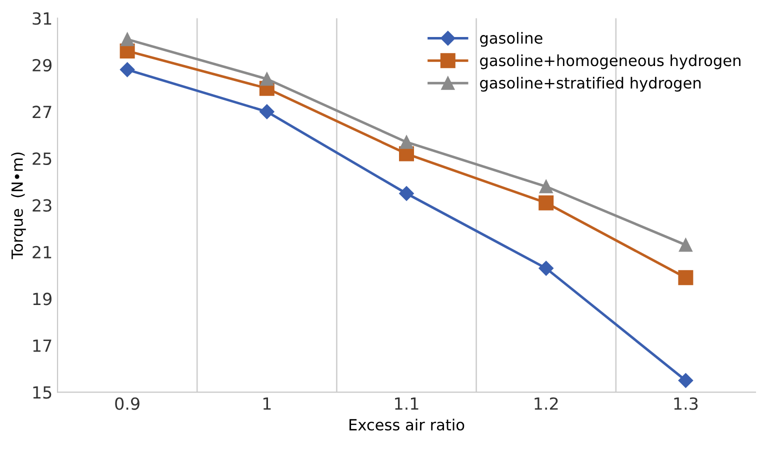 The image size is (767, 456). What do you see at coordinates (267, 404) in the screenshot?
I see `x-tick-label: 1` at bounding box center [267, 404].